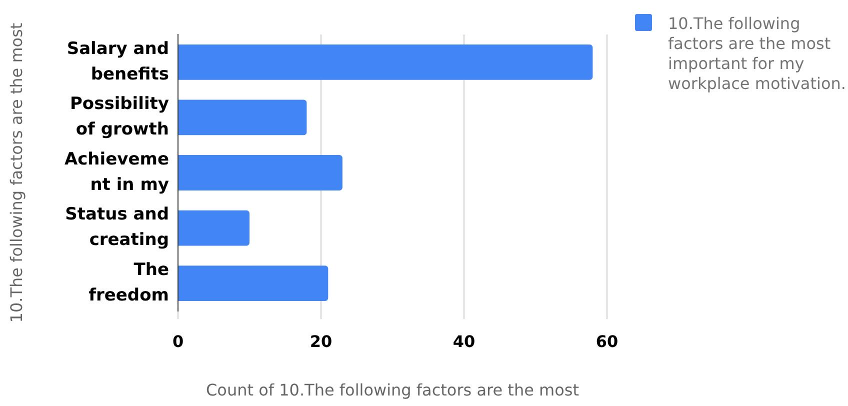 The width and height of the screenshot is (848, 406). What do you see at coordinates (178, 341) in the screenshot?
I see `x-tick-label: 0` at bounding box center [178, 341].